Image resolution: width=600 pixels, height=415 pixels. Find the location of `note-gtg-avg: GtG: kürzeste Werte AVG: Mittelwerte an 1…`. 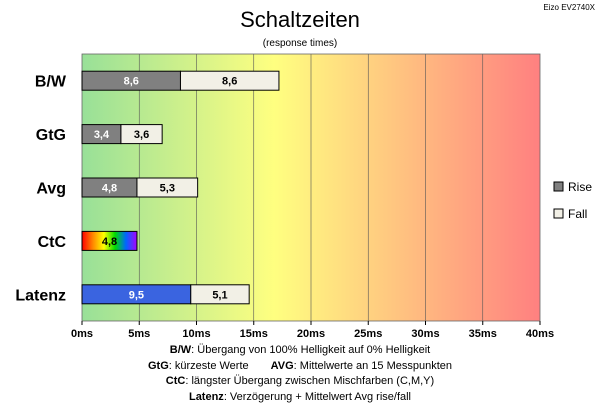

note-gtg-avg: GtG: kürzeste Werte AVG: Mittelwerte an 1… is located at coordinates (300, 365).